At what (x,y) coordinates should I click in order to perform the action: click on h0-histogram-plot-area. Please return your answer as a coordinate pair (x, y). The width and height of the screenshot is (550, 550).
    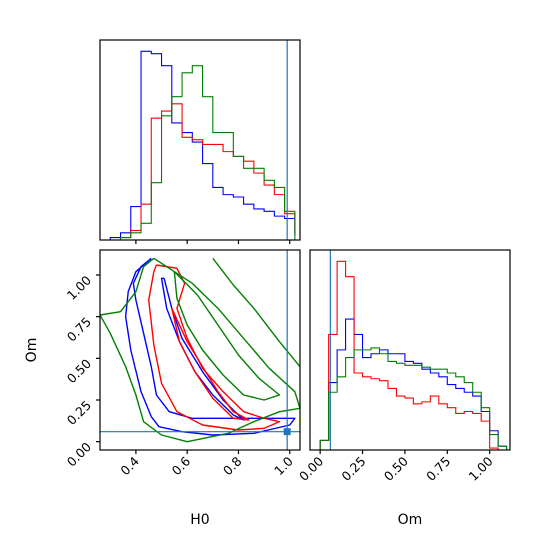
    Looking at the image, I should click on (202, 140).